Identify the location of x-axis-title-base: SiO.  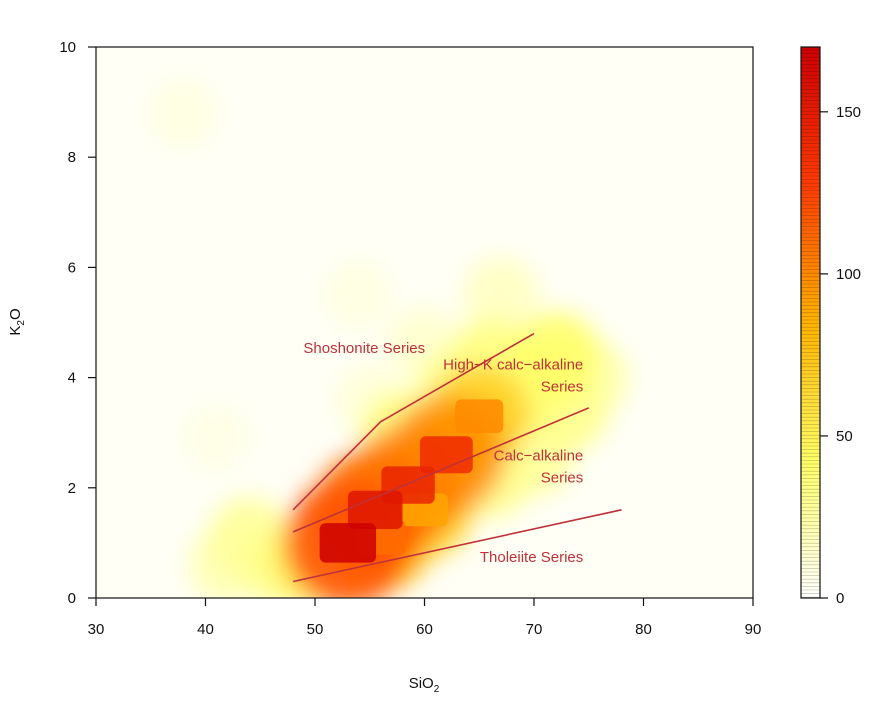
(421, 683).